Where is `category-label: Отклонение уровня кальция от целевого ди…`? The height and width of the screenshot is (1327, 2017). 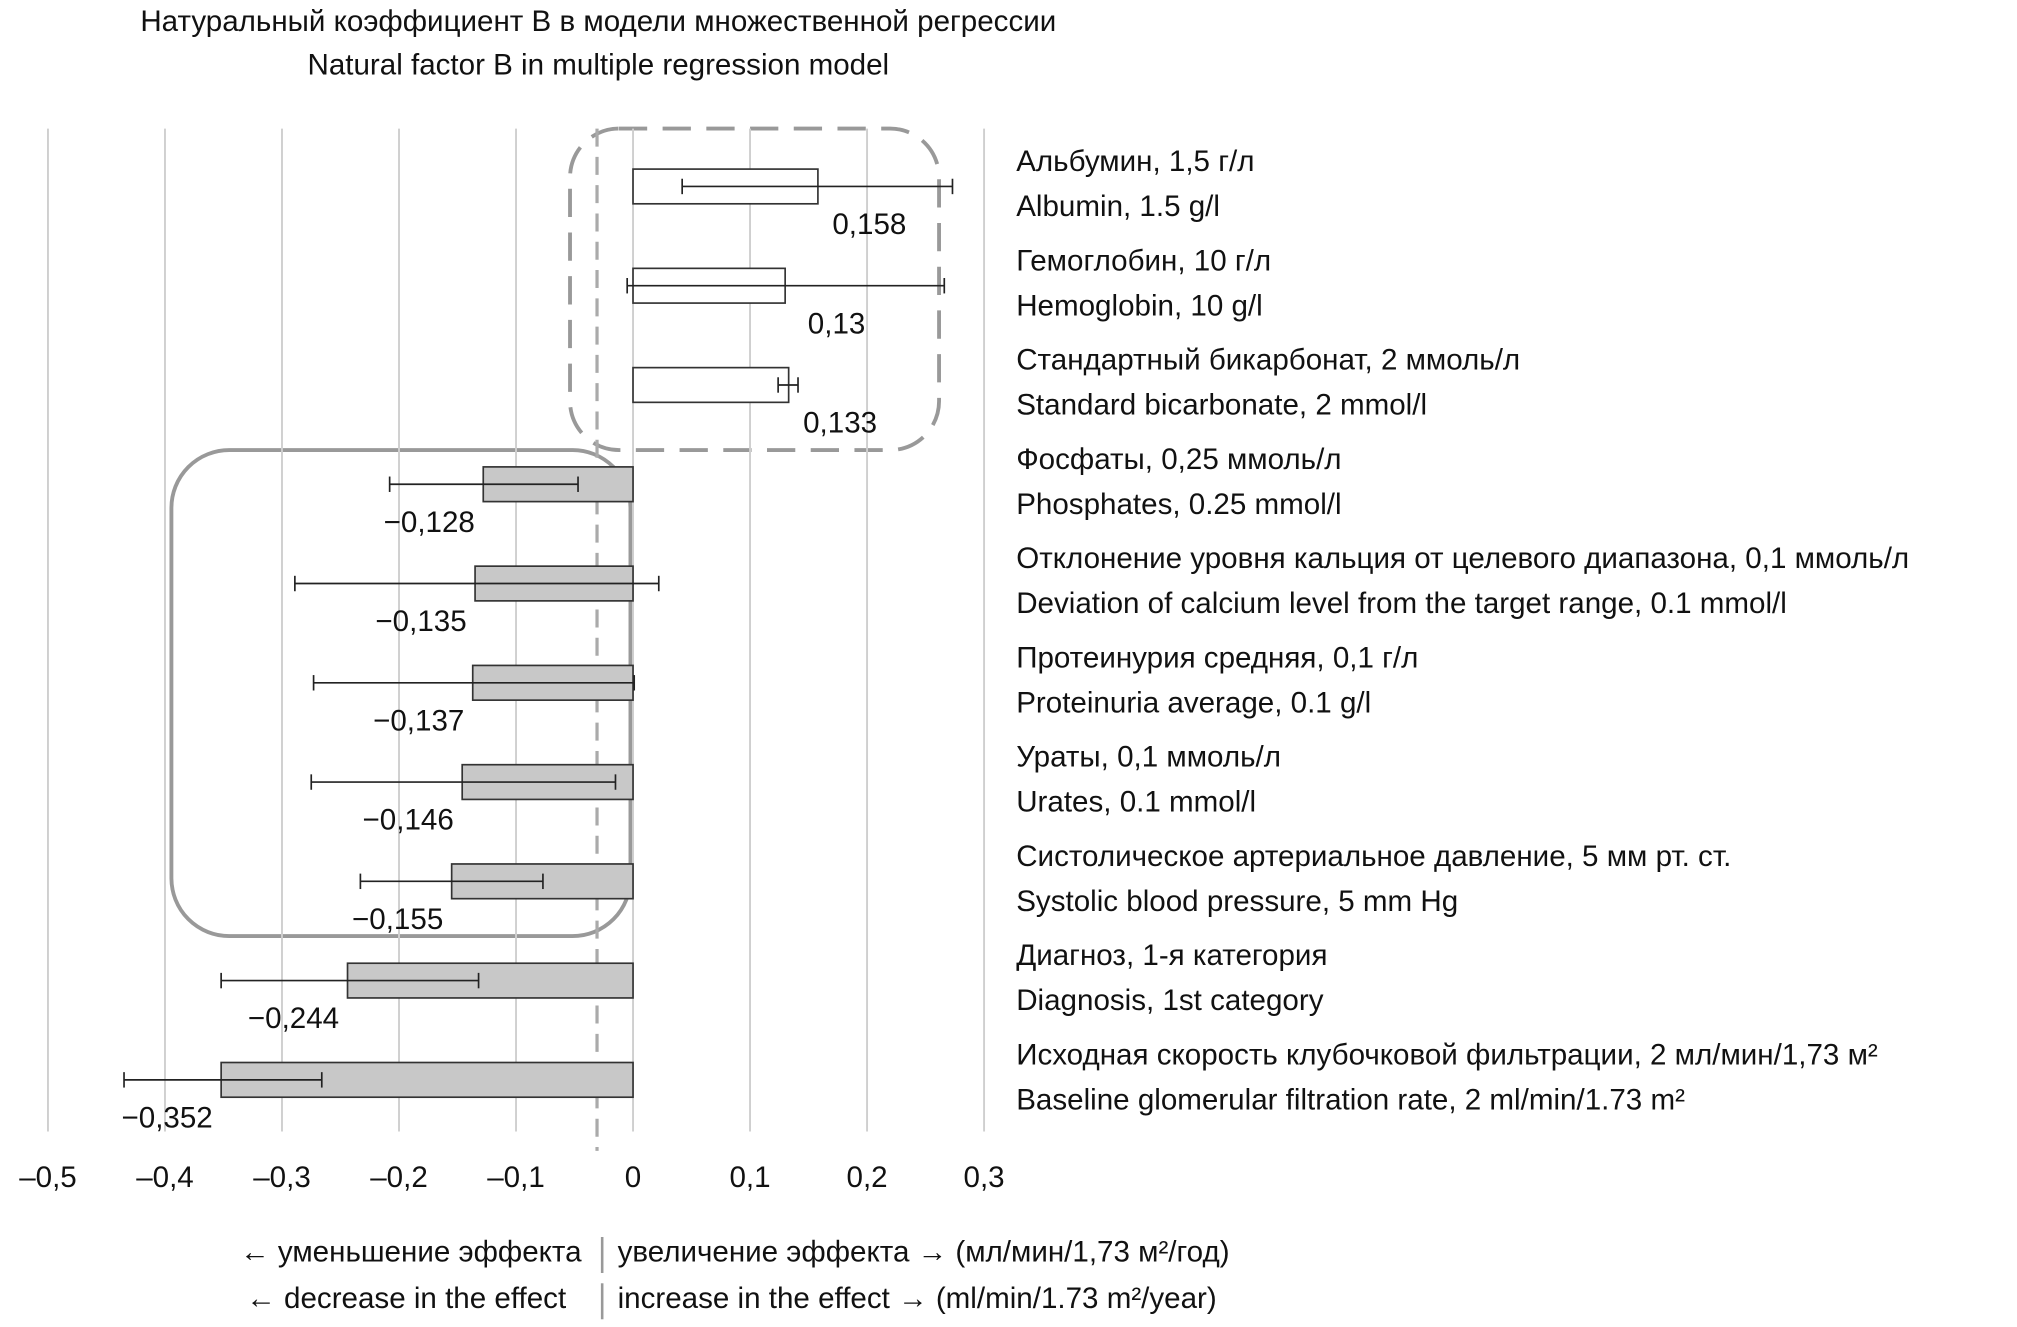
category-label: Отклонение уровня кальция от целевого ди… is located at coordinates (1462, 558).